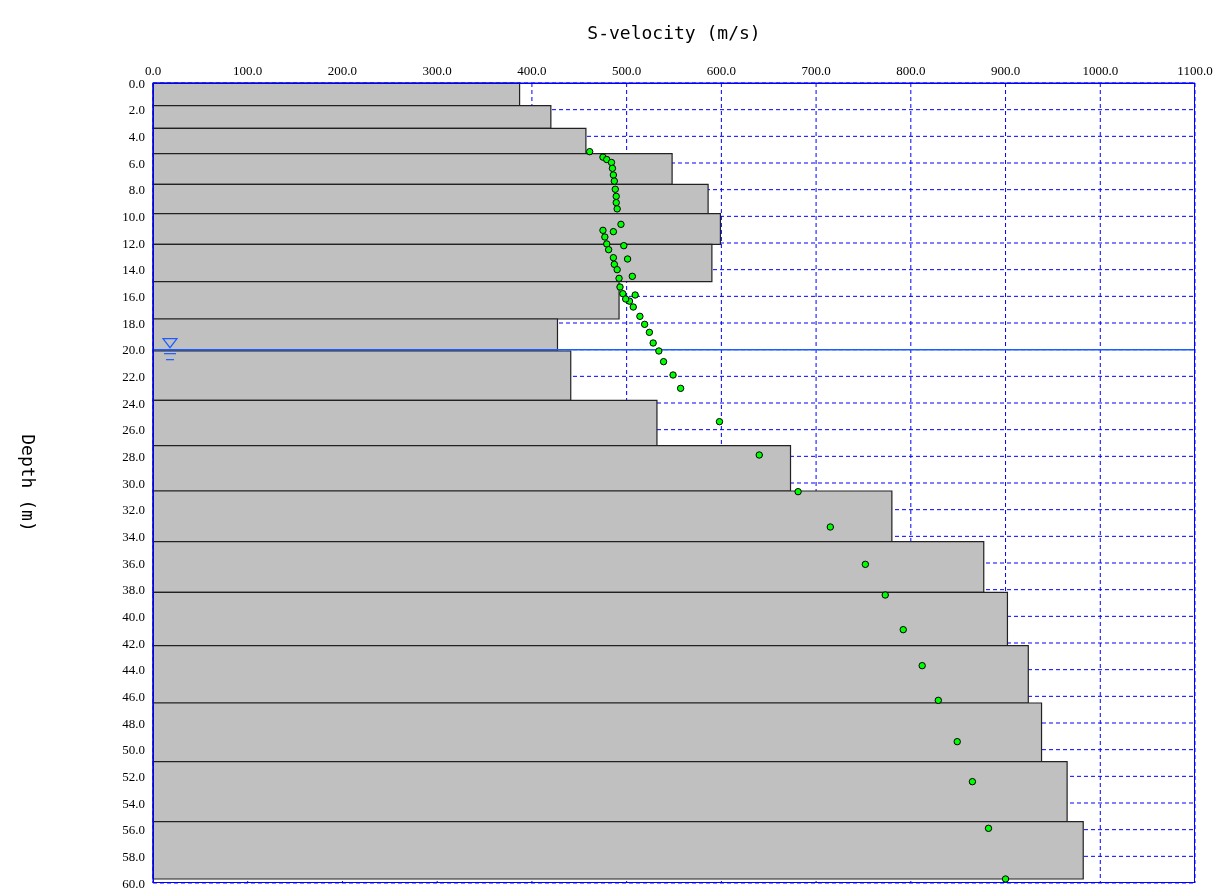 Image resolution: width=1231 pixels, height=892 pixels. Describe the element at coordinates (133, 750) in the screenshot. I see `y-tick-label: 50.0` at that location.